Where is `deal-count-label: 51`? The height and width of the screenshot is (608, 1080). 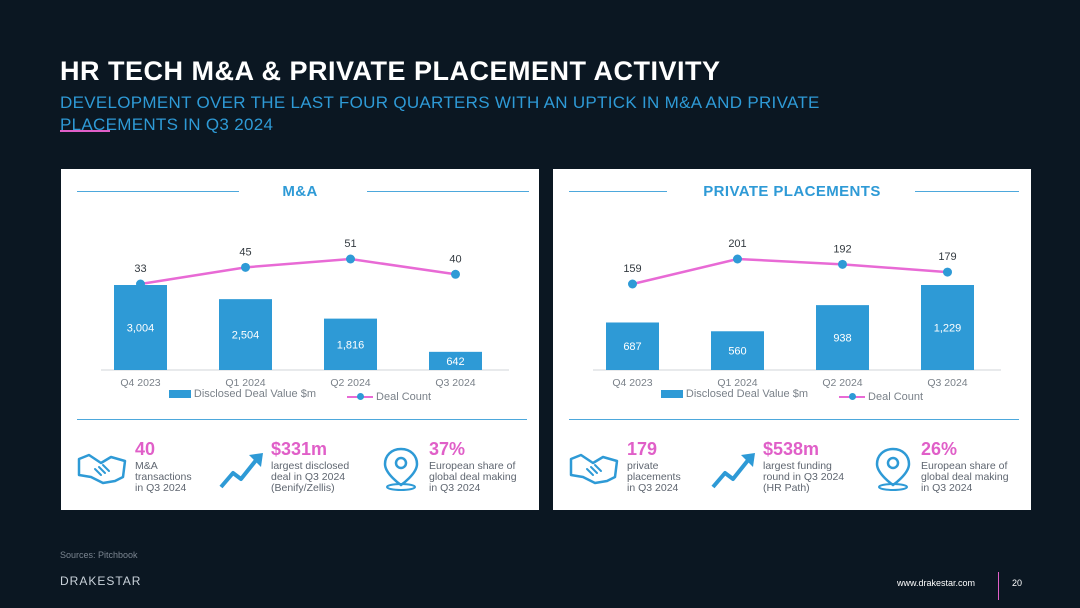 deal-count-label: 51 is located at coordinates (350, 244).